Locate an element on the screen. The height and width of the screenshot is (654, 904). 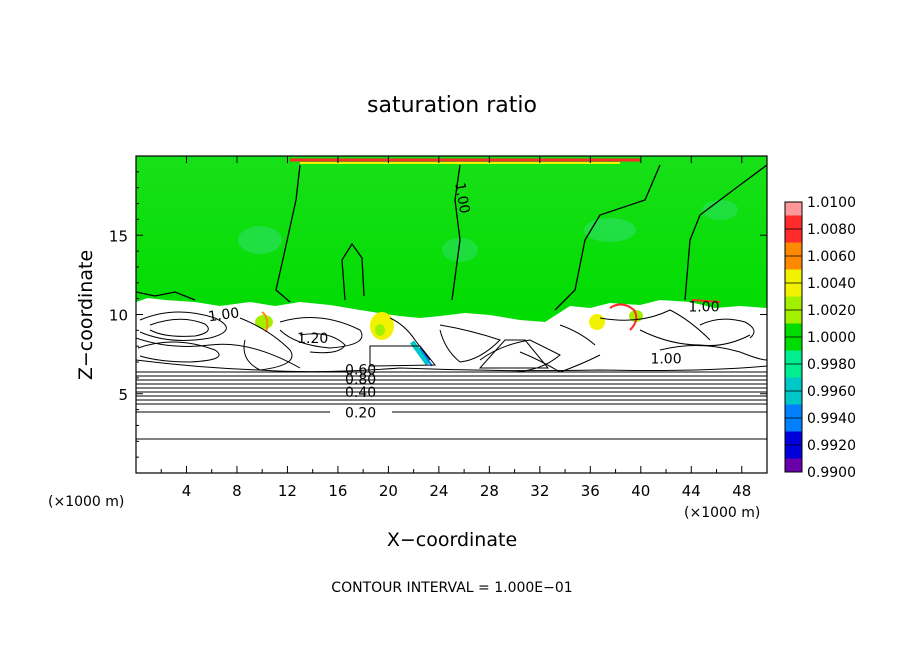
x-tick-label: 12 is located at coordinates (287, 491).